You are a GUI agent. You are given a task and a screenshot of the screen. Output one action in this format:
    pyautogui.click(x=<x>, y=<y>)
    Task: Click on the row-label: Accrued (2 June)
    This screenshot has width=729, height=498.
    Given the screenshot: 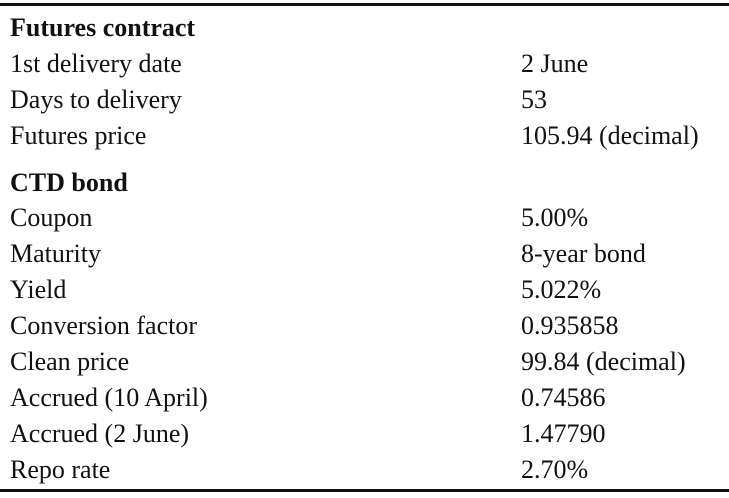 What is the action you would take?
    pyautogui.click(x=100, y=433)
    